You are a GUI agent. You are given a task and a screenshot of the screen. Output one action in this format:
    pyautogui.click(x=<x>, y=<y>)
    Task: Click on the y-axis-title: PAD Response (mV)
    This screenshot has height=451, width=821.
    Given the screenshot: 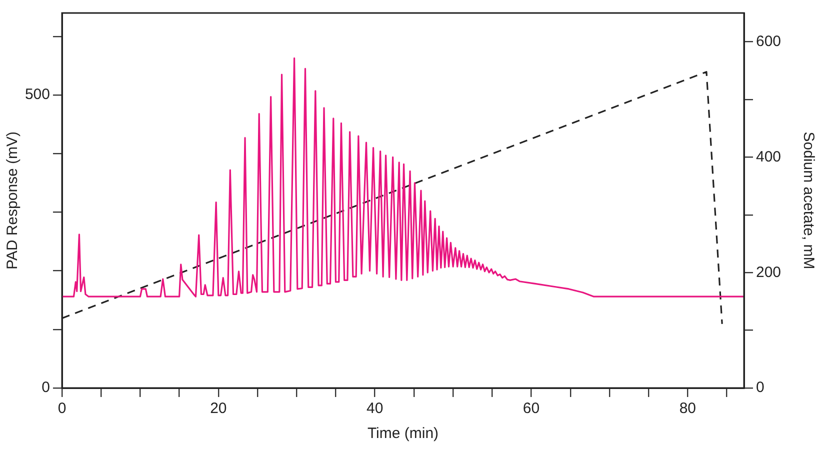 What is the action you would take?
    pyautogui.click(x=13, y=200)
    